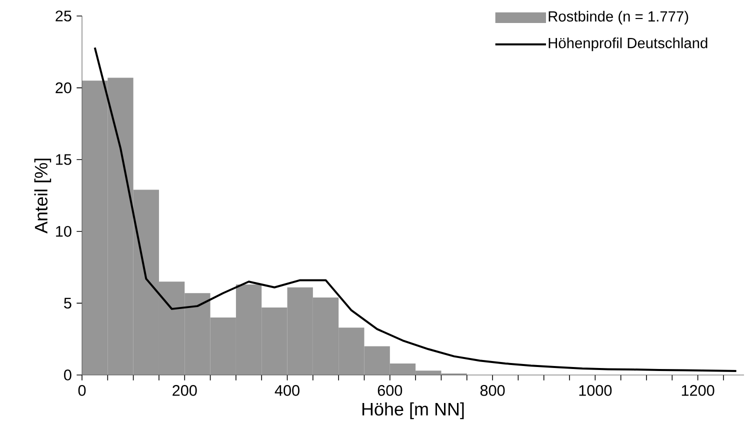 The height and width of the screenshot is (445, 751). I want to click on x-tick-label: 800, so click(492, 390).